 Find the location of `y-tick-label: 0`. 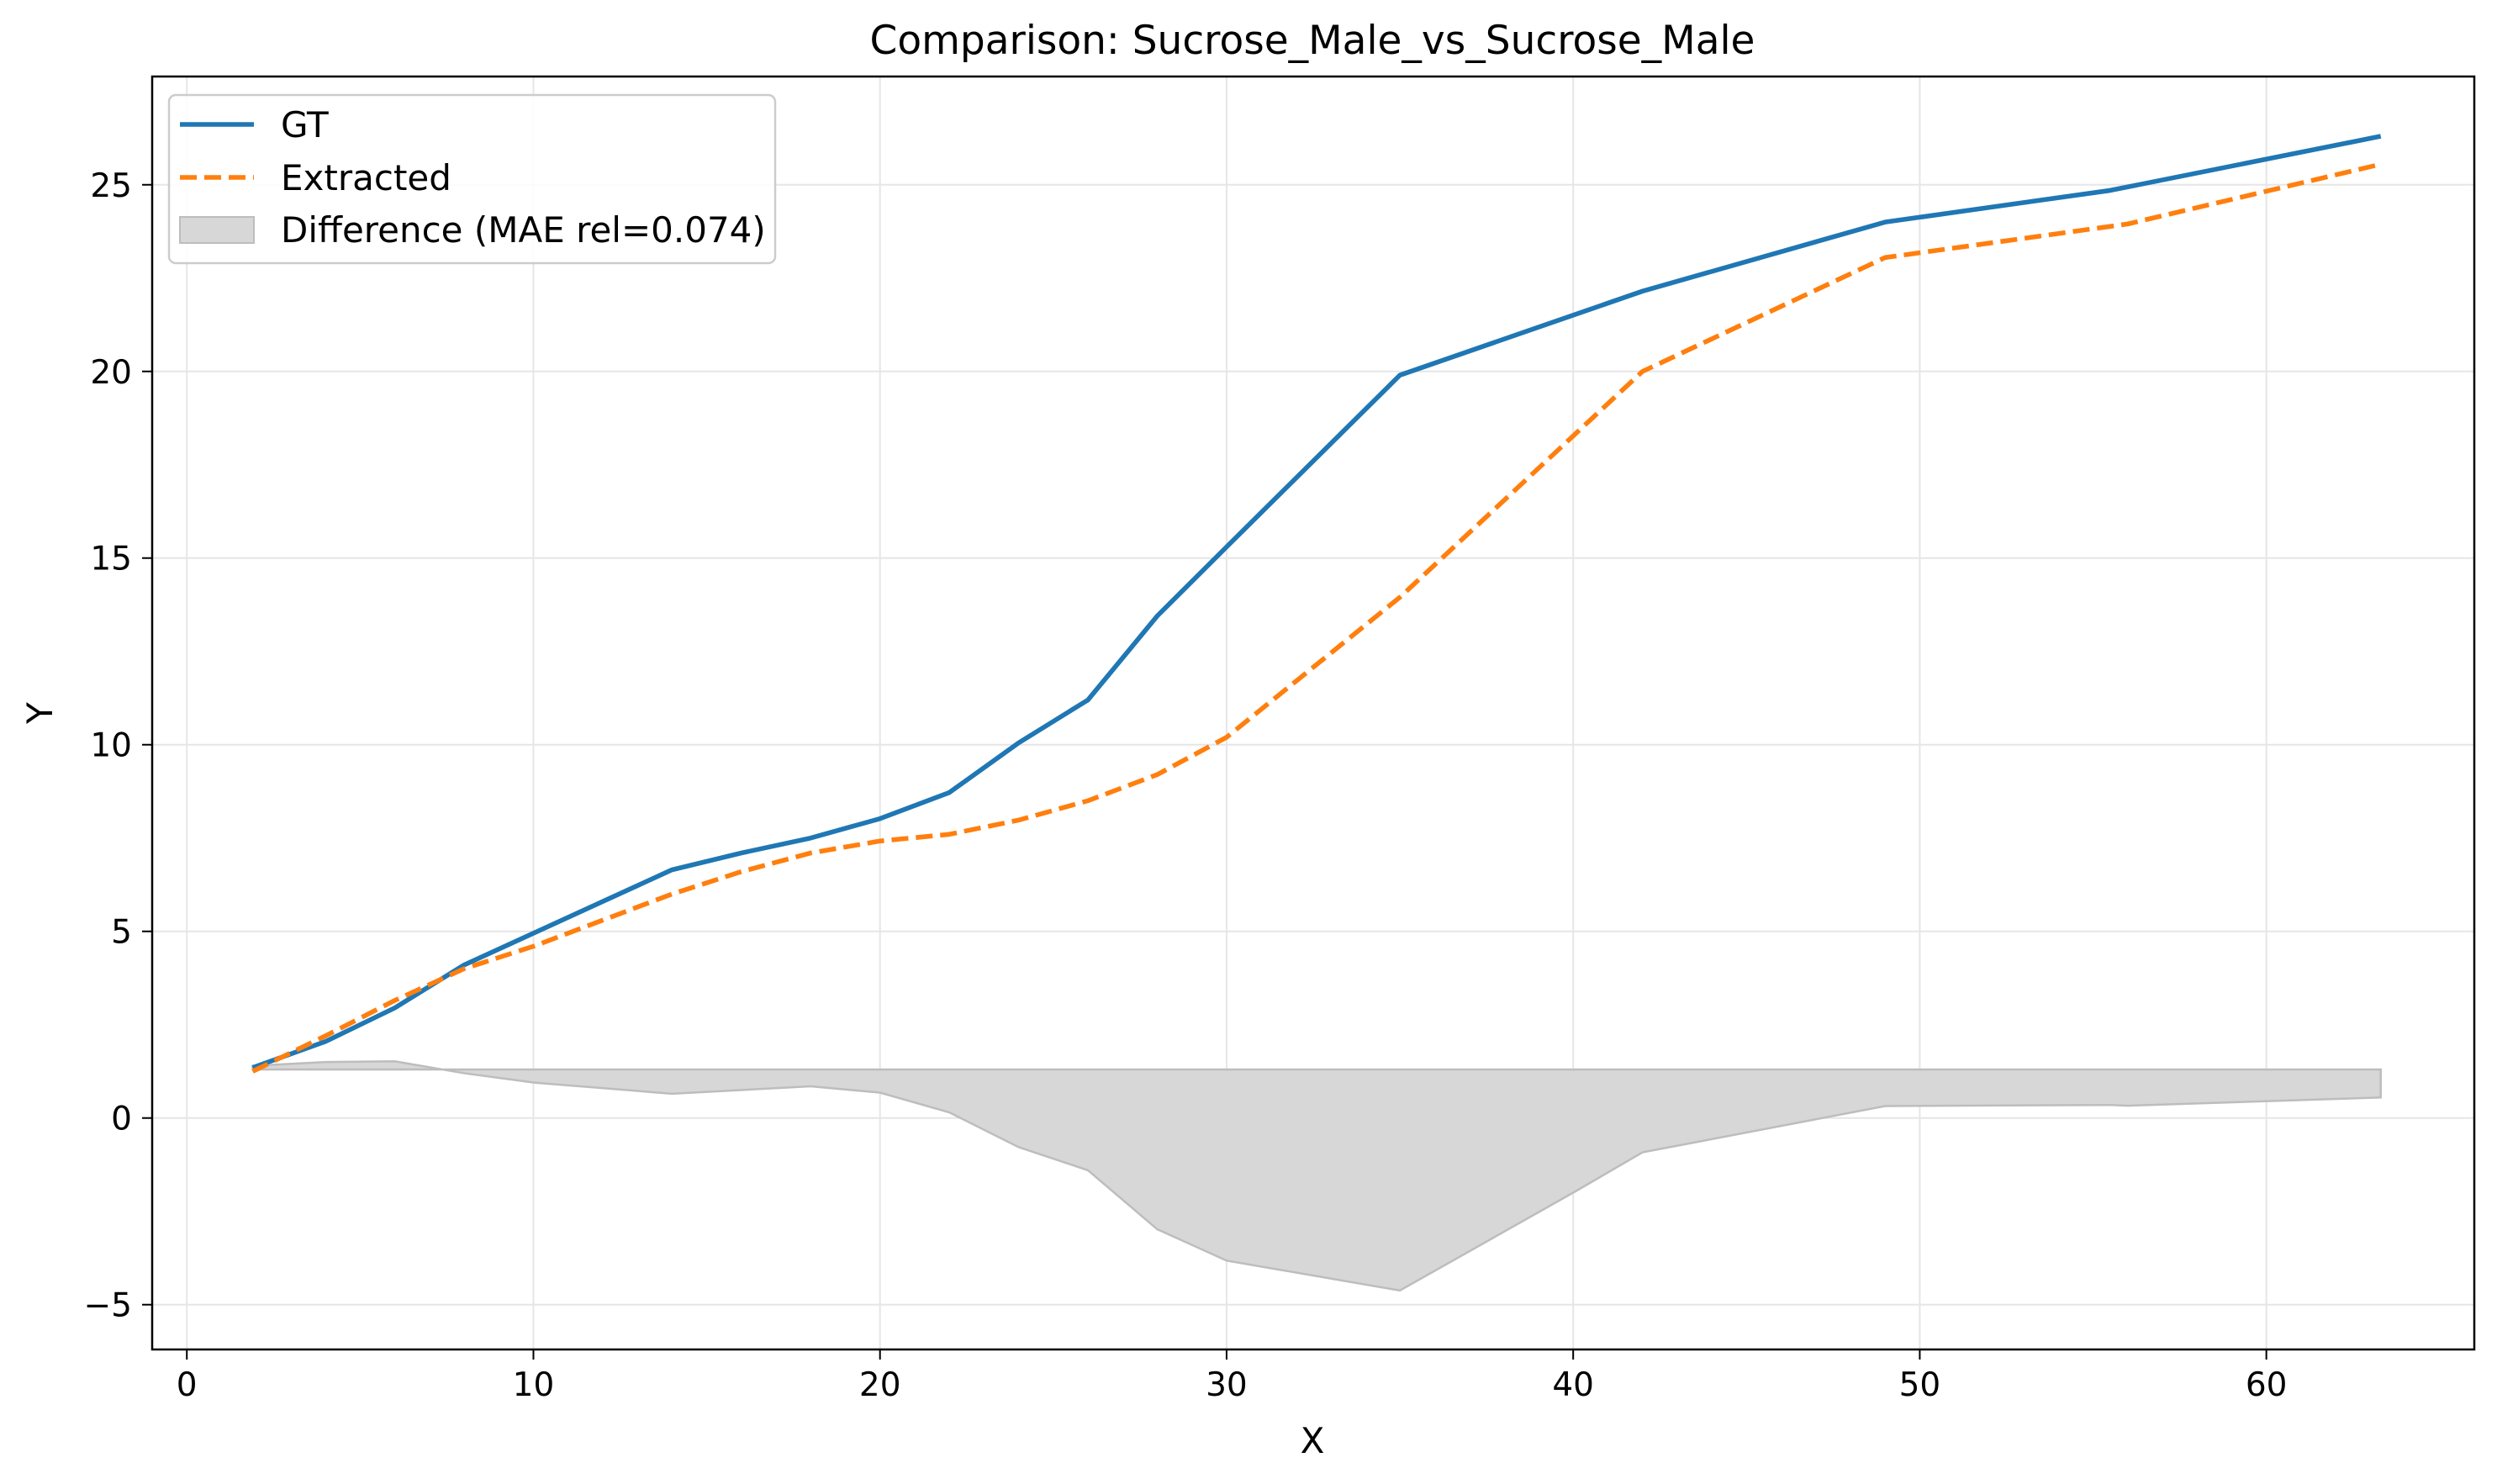

y-tick-label: 0 is located at coordinates (121, 1119).